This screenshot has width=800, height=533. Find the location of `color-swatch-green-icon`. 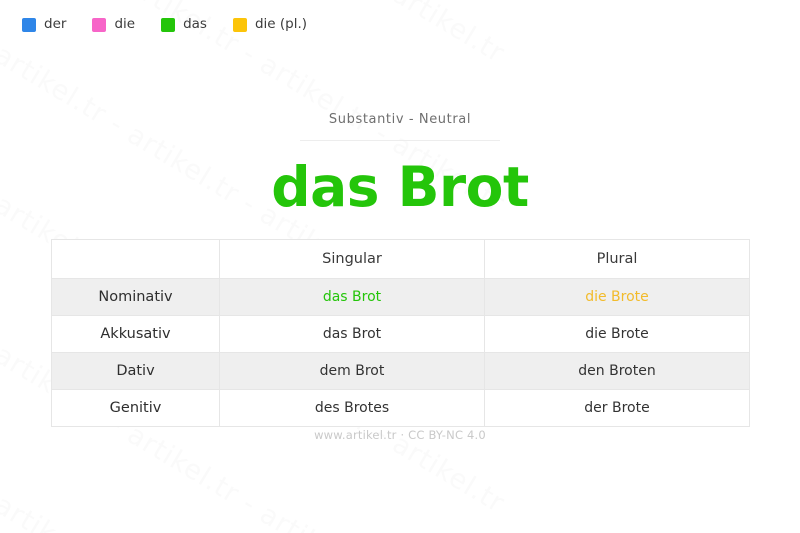

color-swatch-green-icon is located at coordinates (168, 25).